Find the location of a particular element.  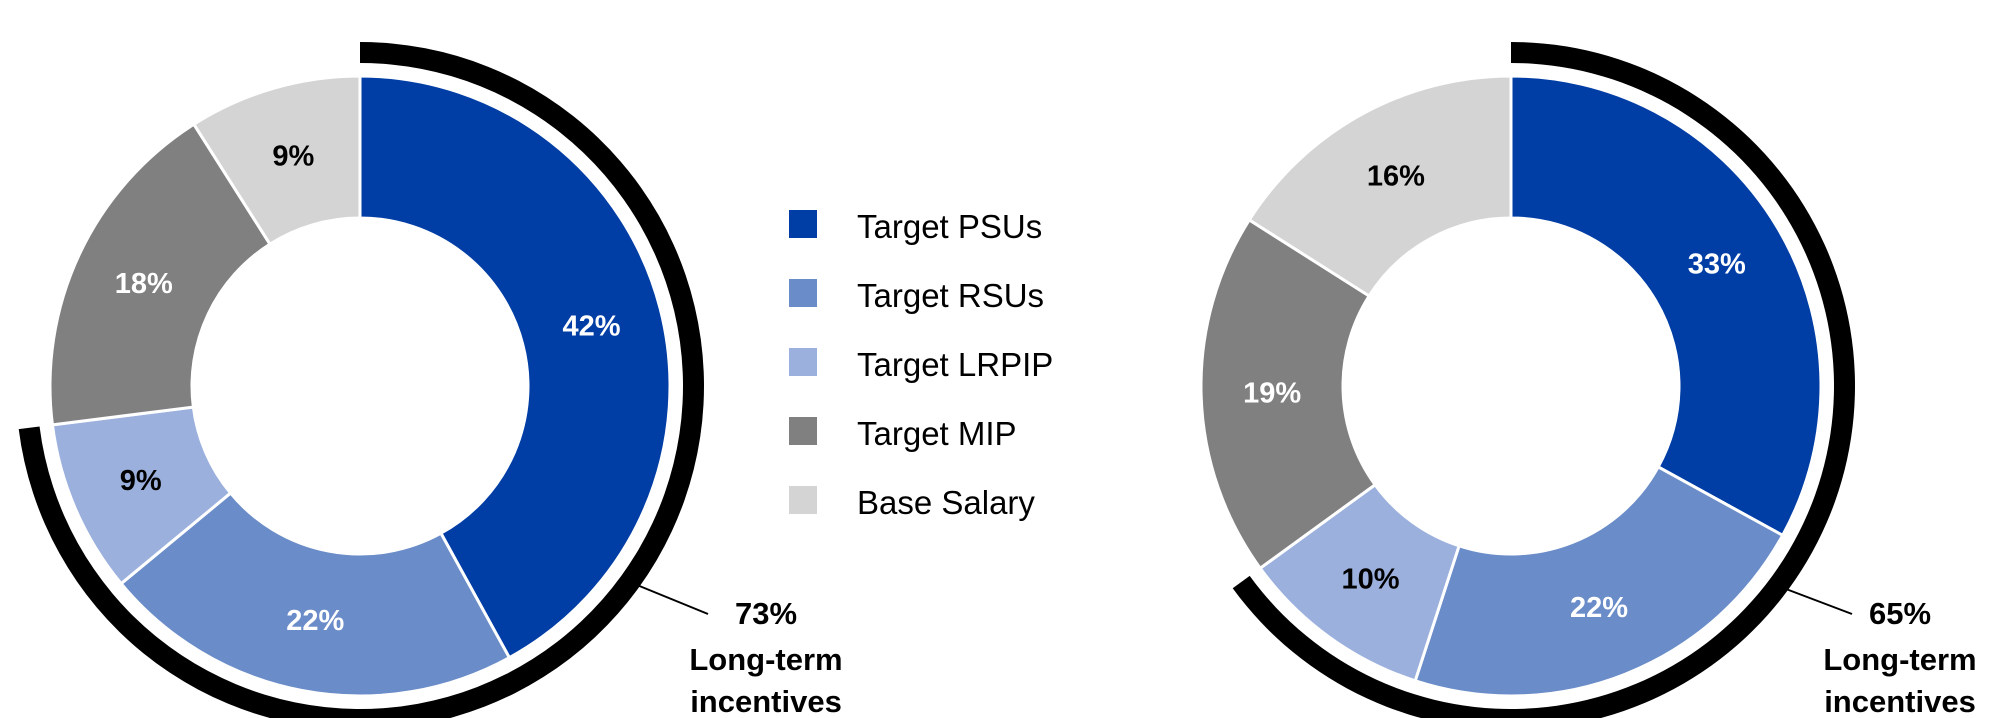

legend-label: Target LRPIP is located at coordinates (955, 364).